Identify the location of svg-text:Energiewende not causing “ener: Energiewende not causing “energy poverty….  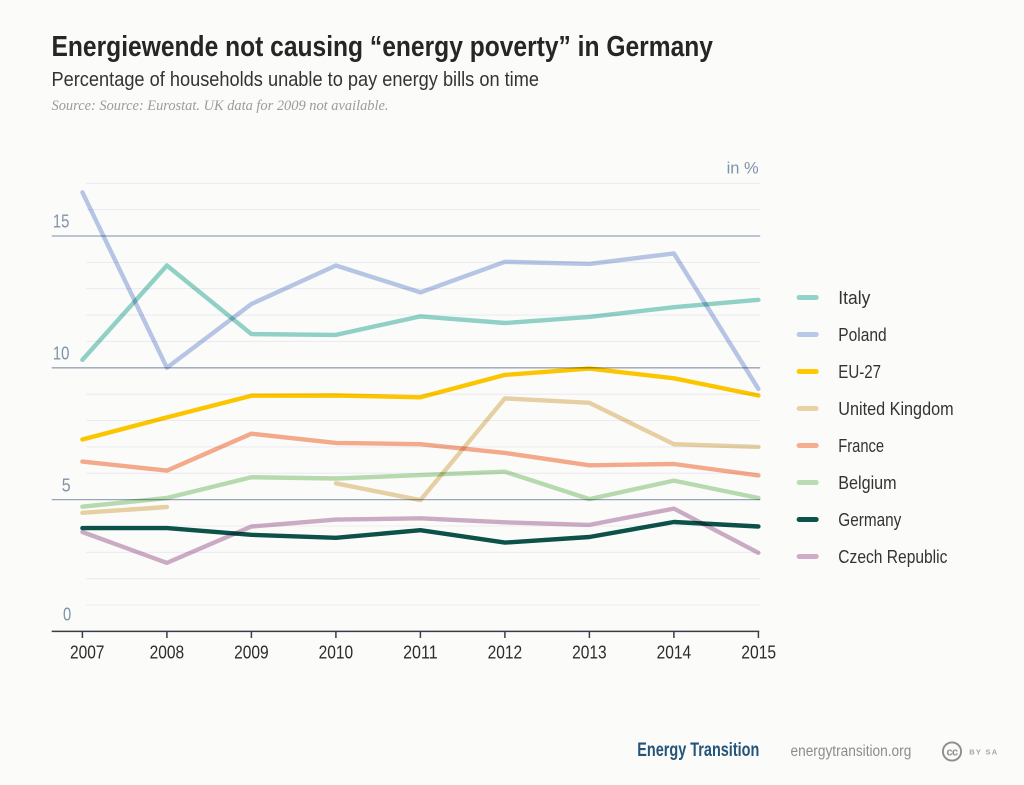
(383, 47).